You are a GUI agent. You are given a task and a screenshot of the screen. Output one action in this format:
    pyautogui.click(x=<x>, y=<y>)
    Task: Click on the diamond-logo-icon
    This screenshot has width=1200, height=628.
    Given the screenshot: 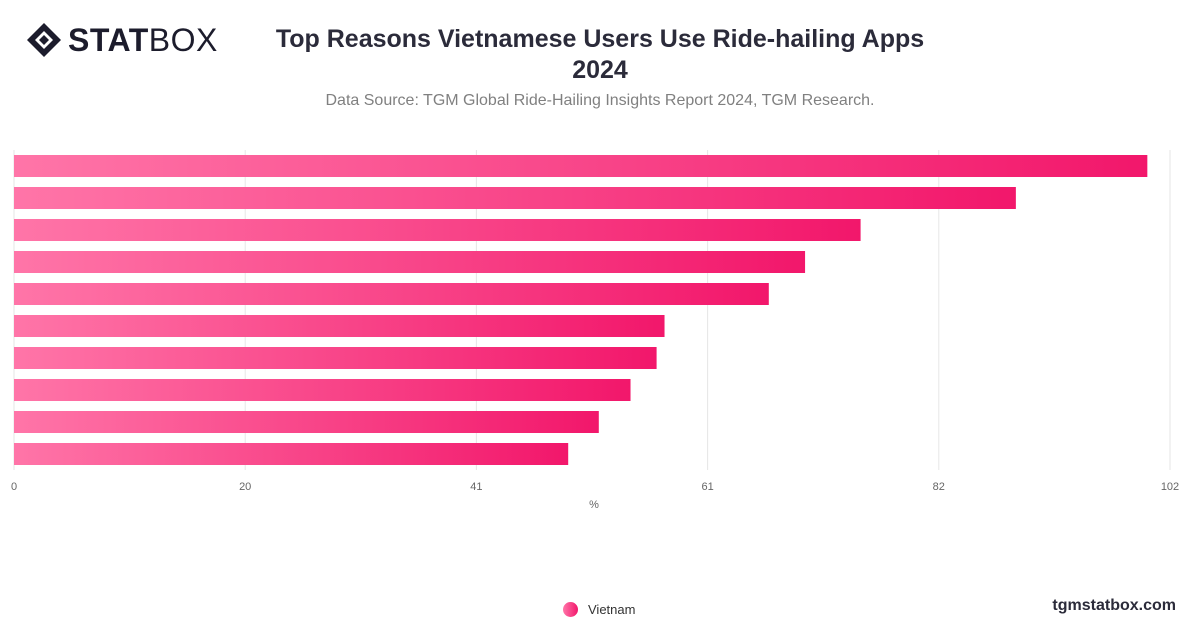 What is the action you would take?
    pyautogui.click(x=44, y=40)
    